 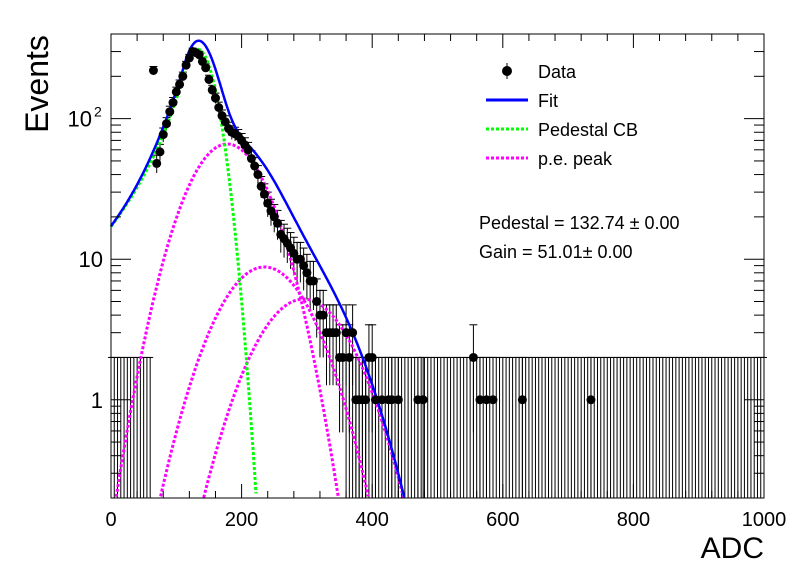 What do you see at coordinates (98, 112) in the screenshot?
I see `y-tick-exponent: 2` at bounding box center [98, 112].